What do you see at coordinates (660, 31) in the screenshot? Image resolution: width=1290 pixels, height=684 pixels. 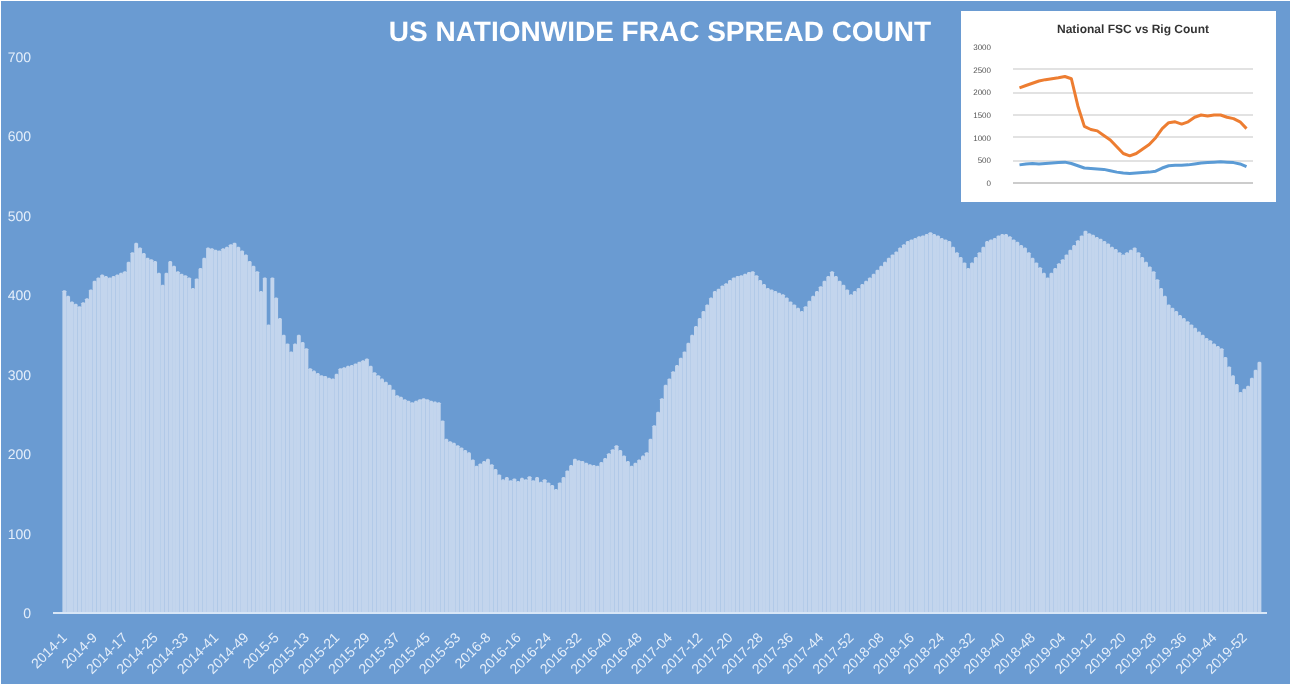 I see `chart-title: US NATIONWIDE FRAC SPREAD COUNT` at bounding box center [660, 31].